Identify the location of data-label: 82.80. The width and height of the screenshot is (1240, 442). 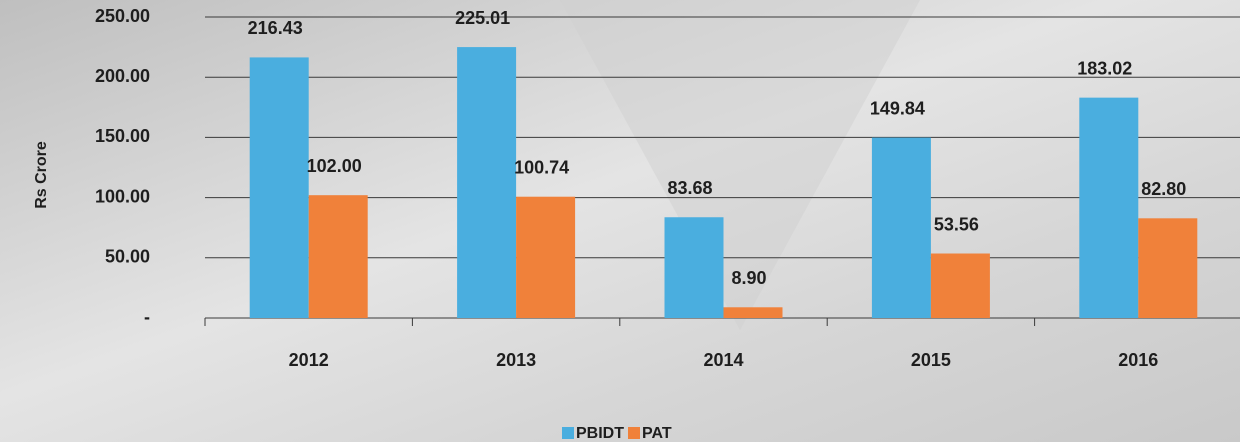
(1163, 189).